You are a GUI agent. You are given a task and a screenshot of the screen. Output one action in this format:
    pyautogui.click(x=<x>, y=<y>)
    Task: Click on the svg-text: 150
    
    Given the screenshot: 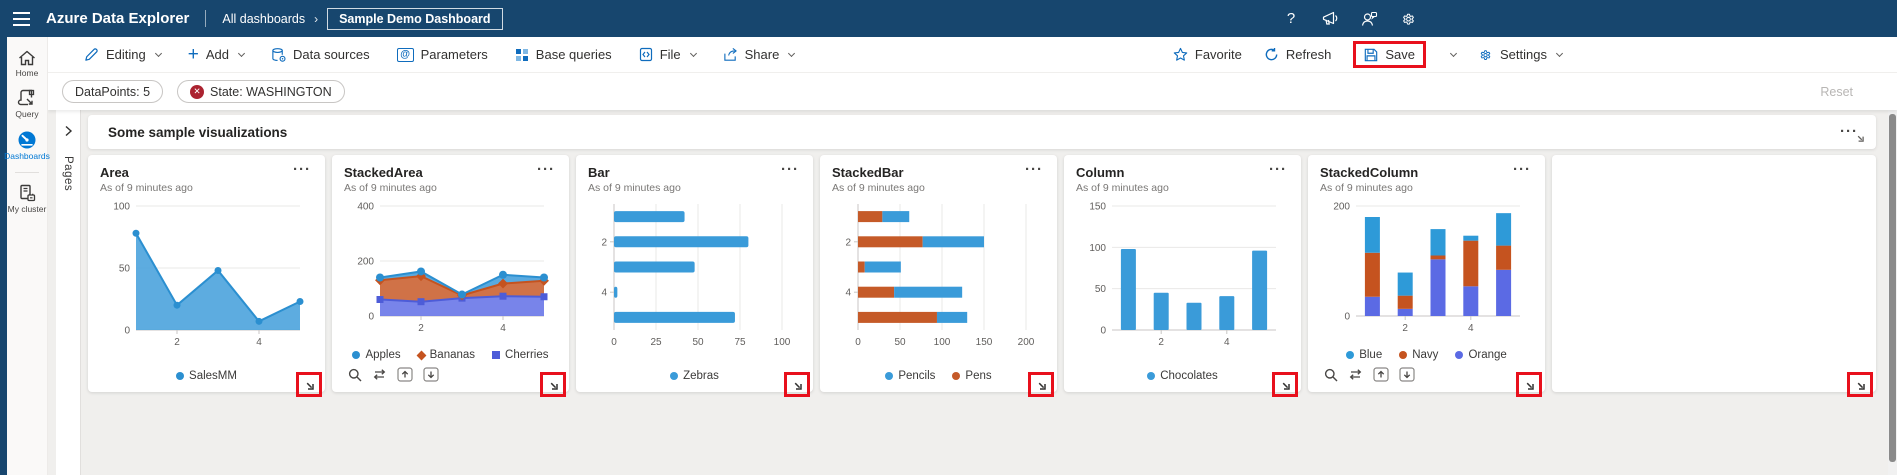 What is the action you would take?
    pyautogui.click(x=1097, y=207)
    